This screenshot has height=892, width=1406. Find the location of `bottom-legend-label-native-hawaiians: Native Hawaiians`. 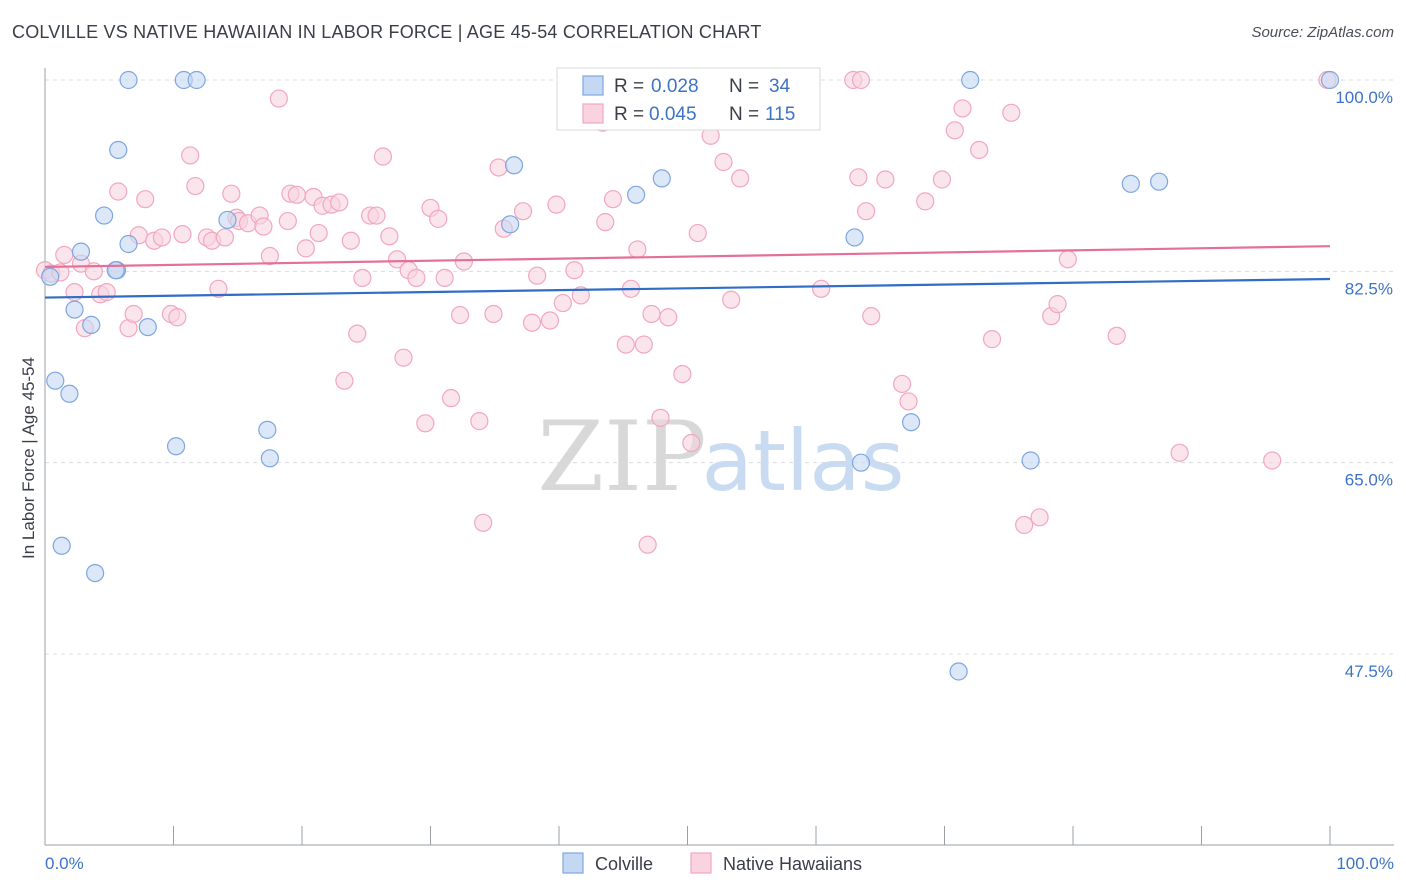

bottom-legend-label-native-hawaiians: Native Hawaiians is located at coordinates (792, 864).